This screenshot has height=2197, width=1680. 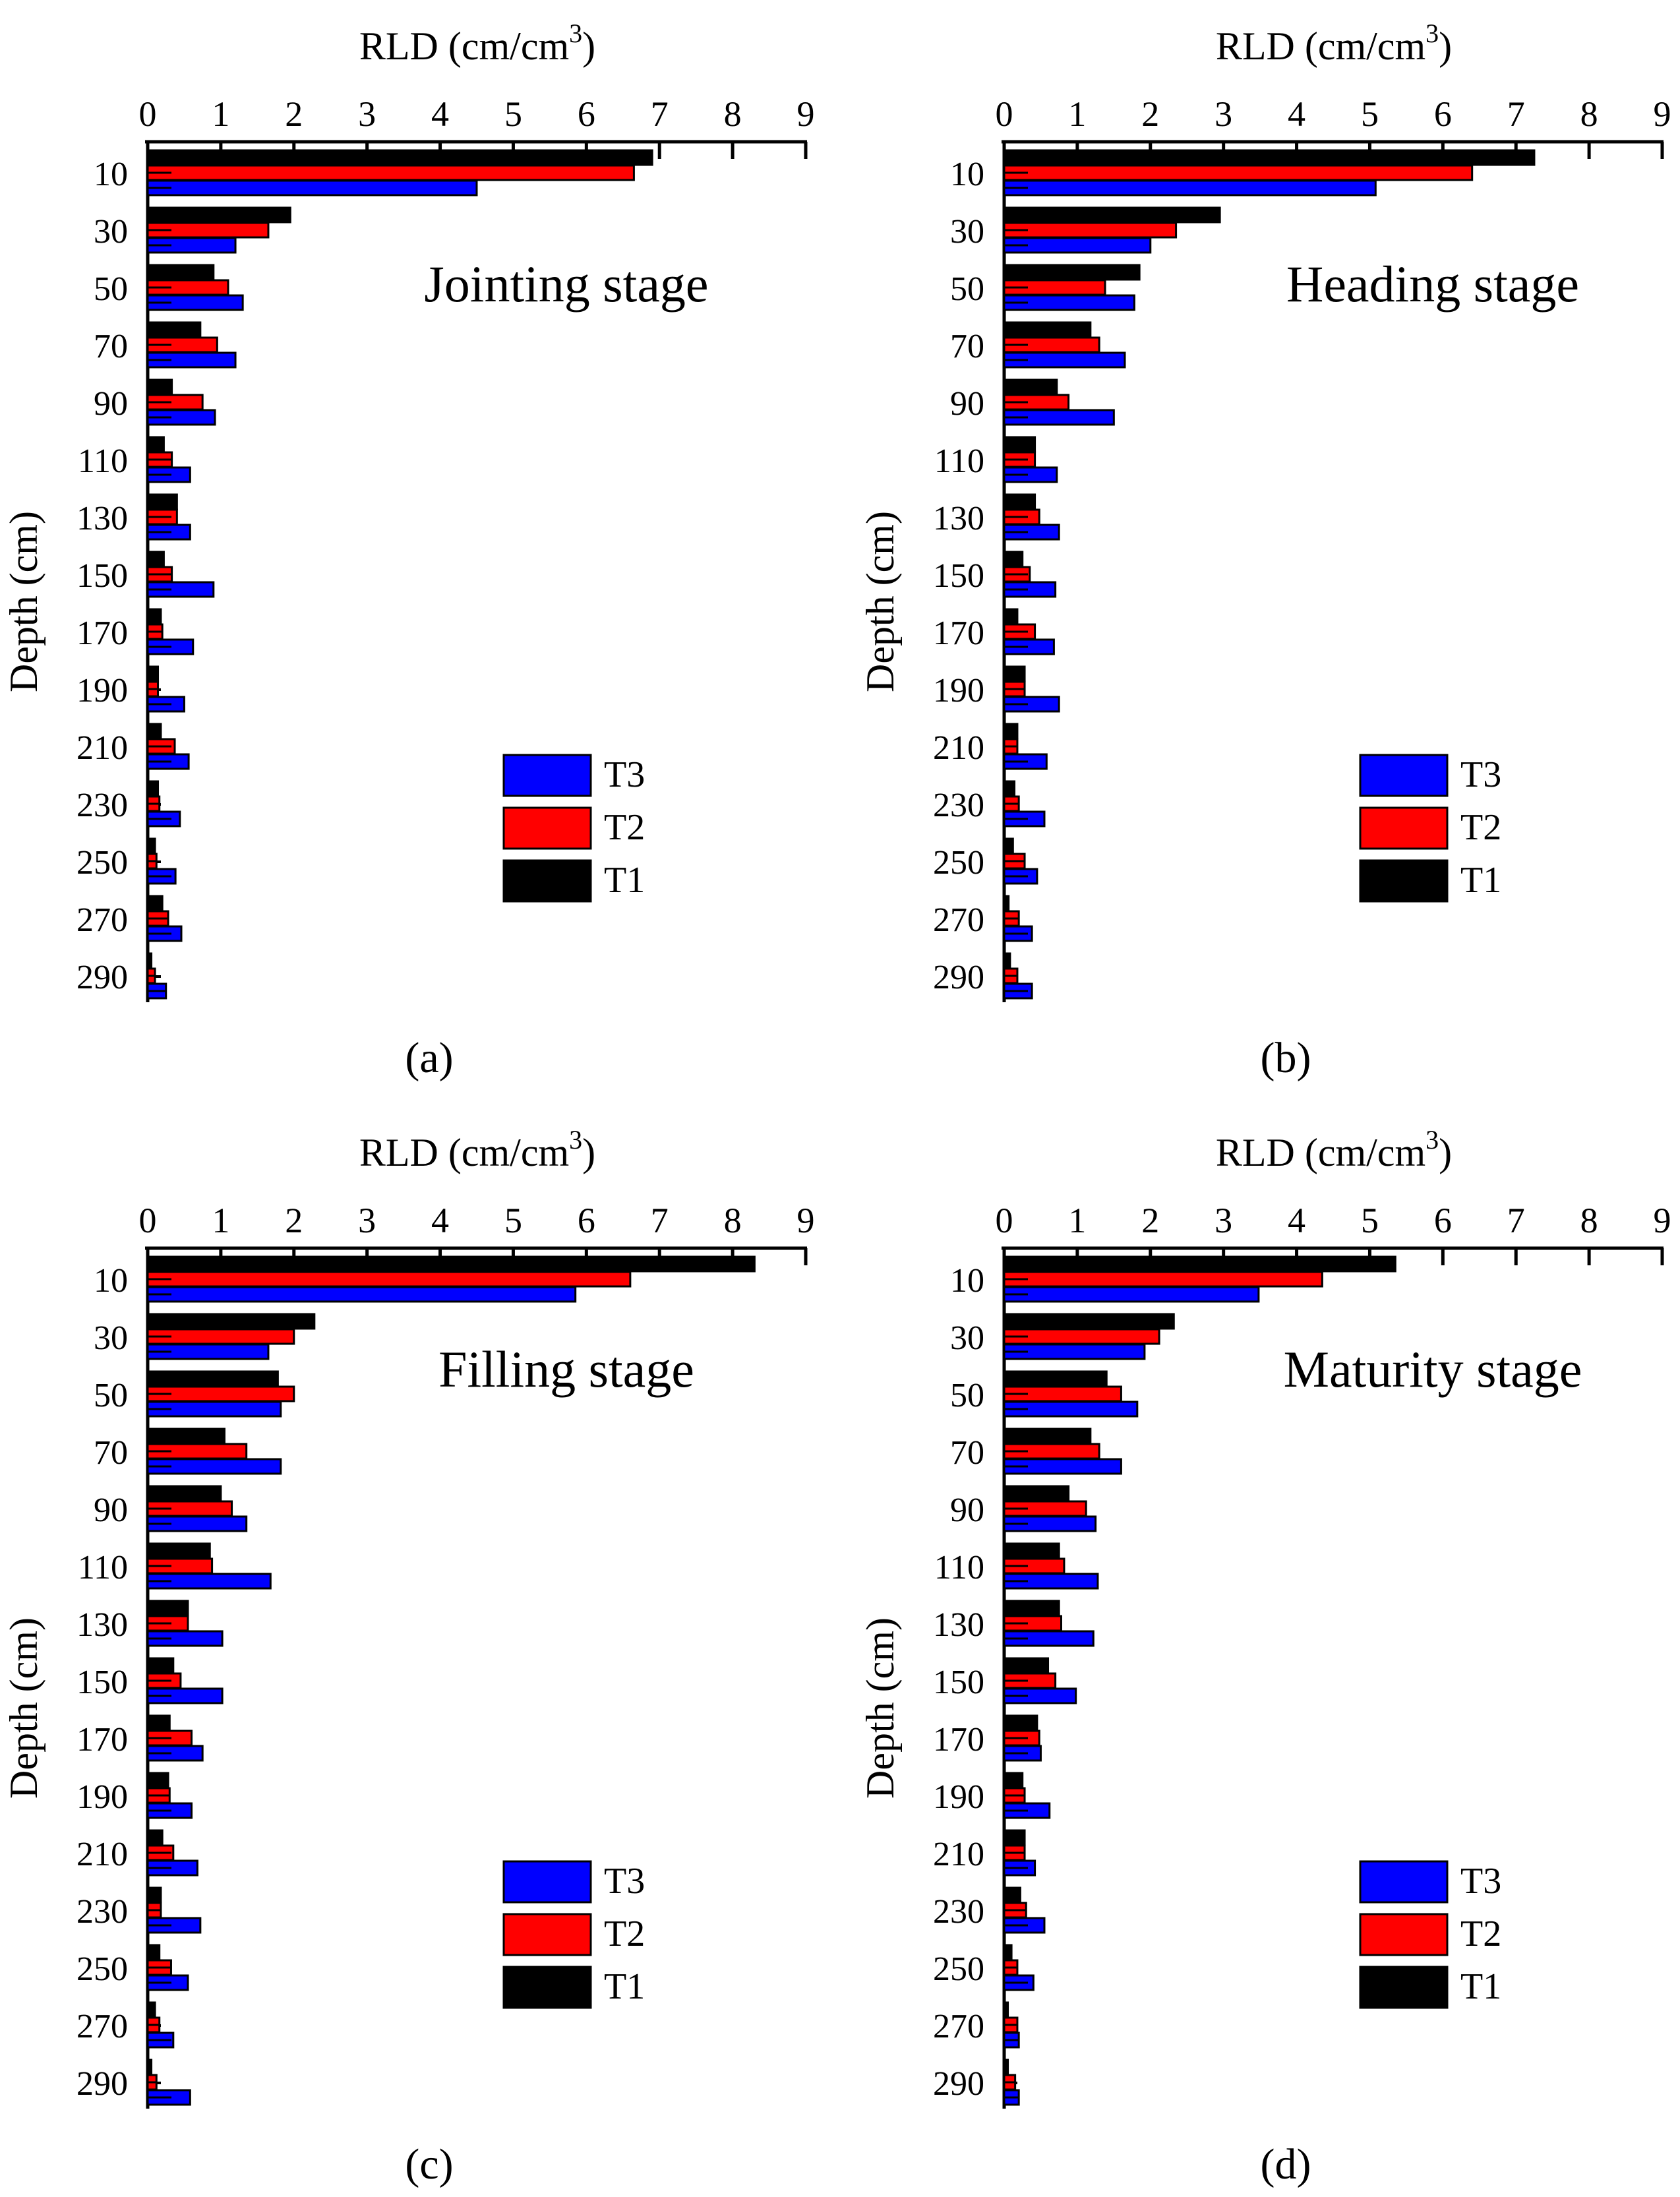 What do you see at coordinates (390, 173) in the screenshot?
I see `bar-t2` at bounding box center [390, 173].